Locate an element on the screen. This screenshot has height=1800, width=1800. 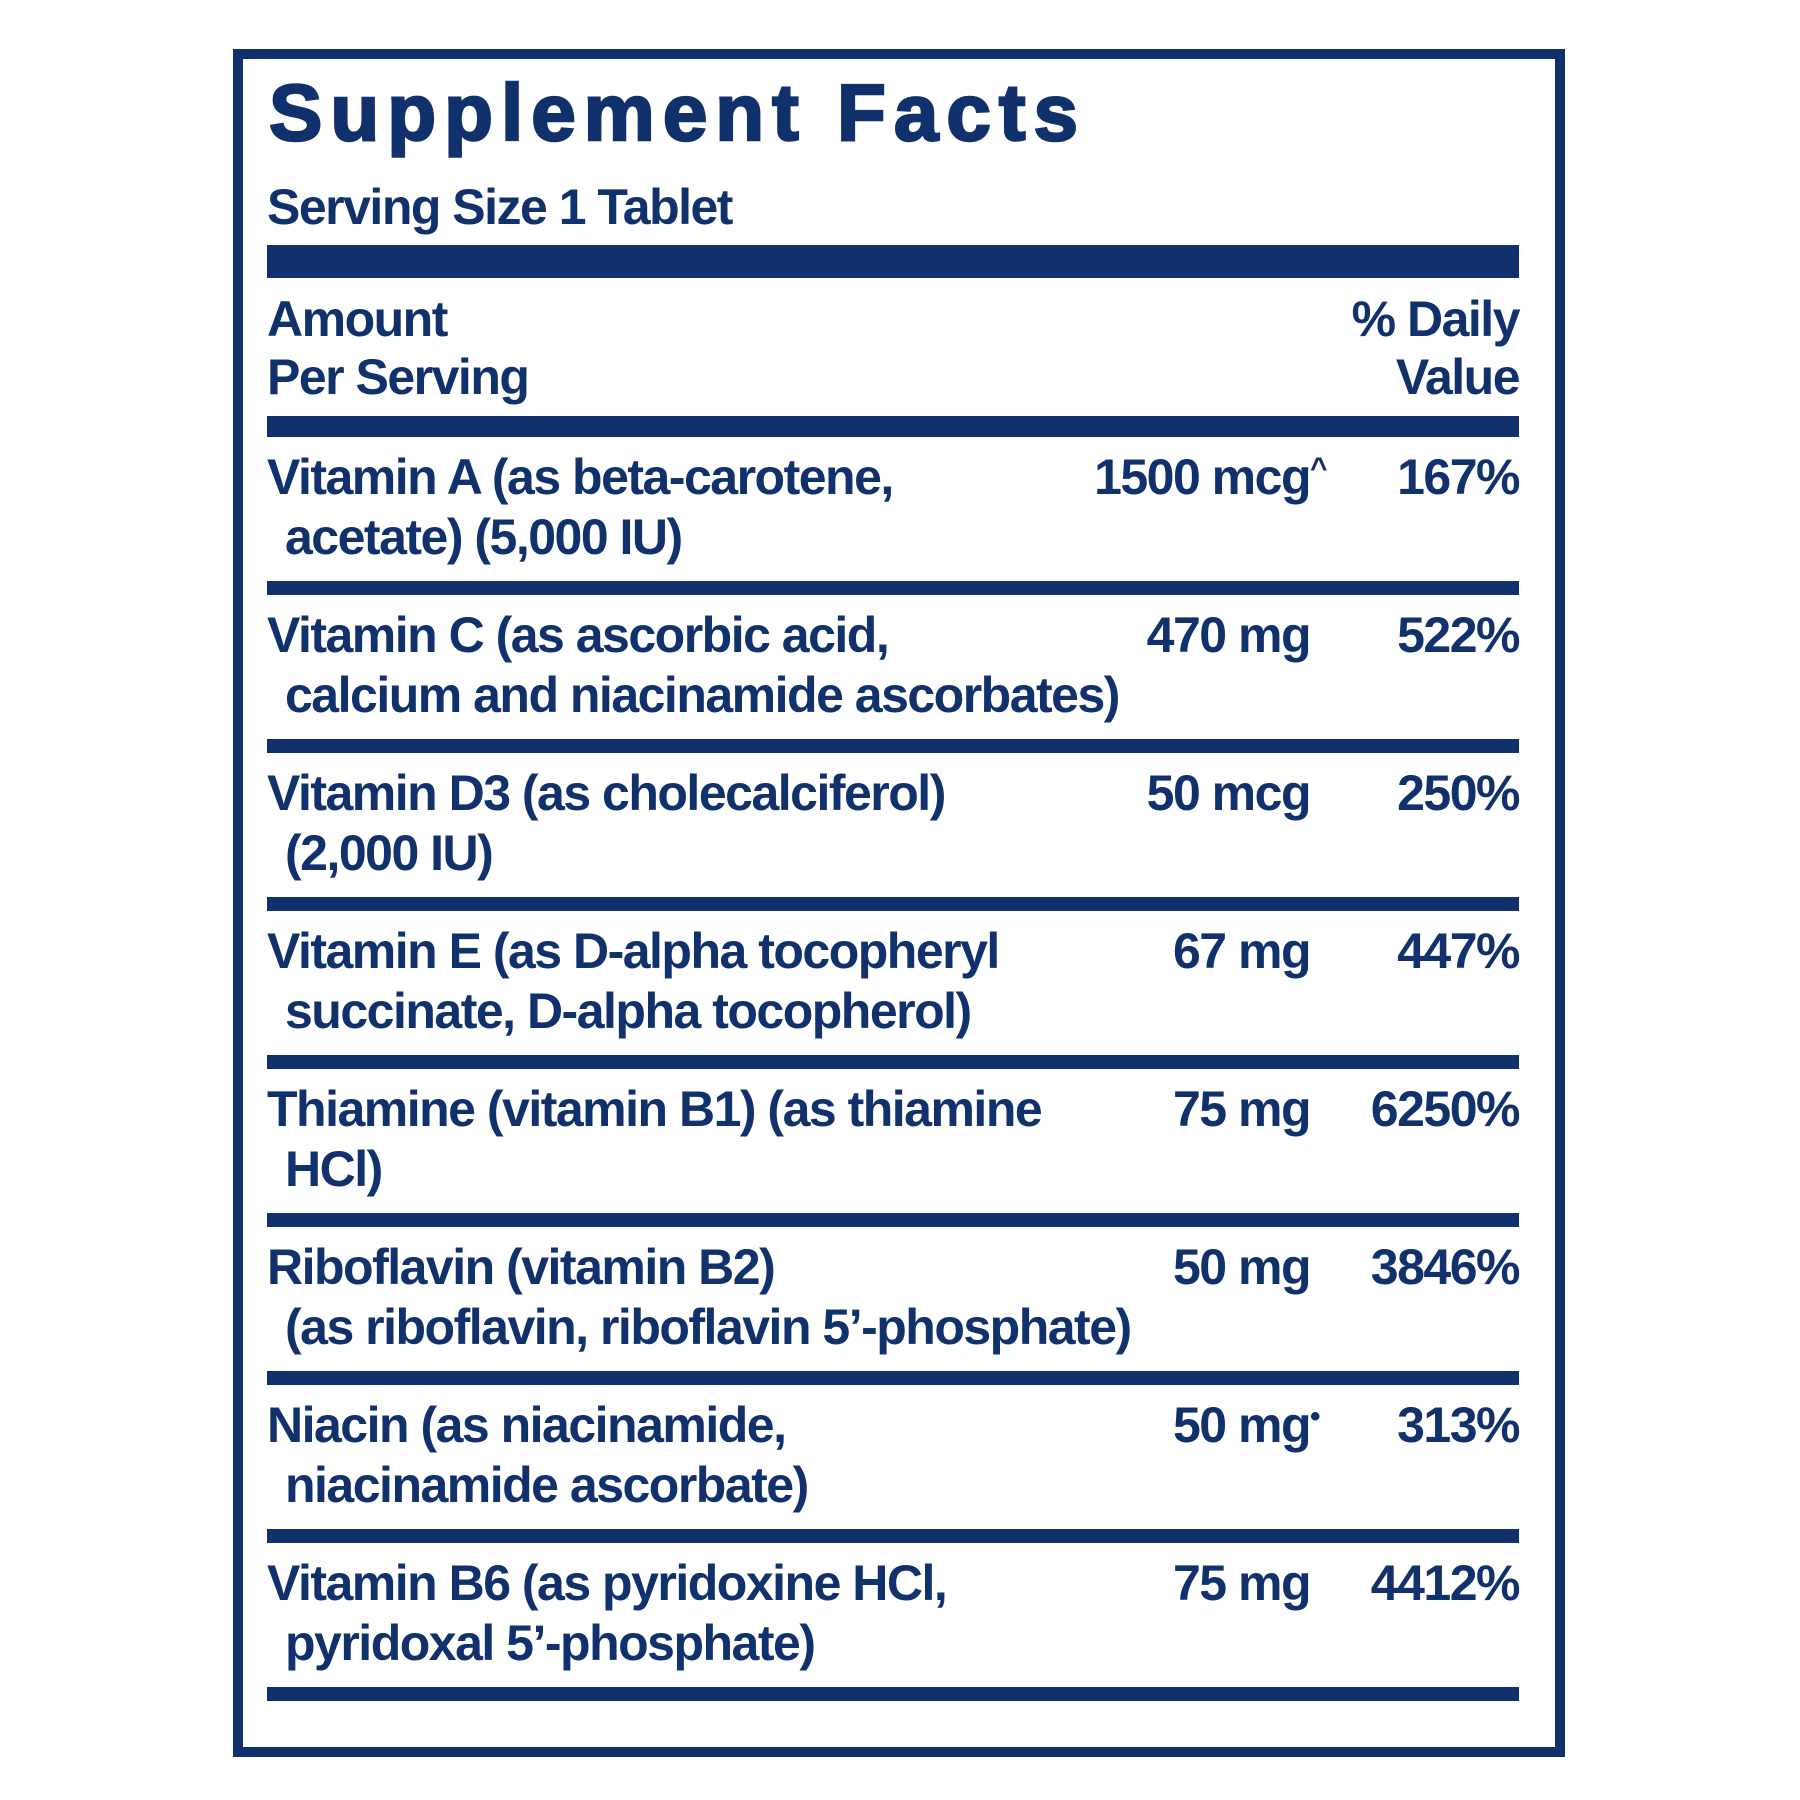
column-header-row: Amount Per Serving % Daily Value is located at coordinates (894, 348).